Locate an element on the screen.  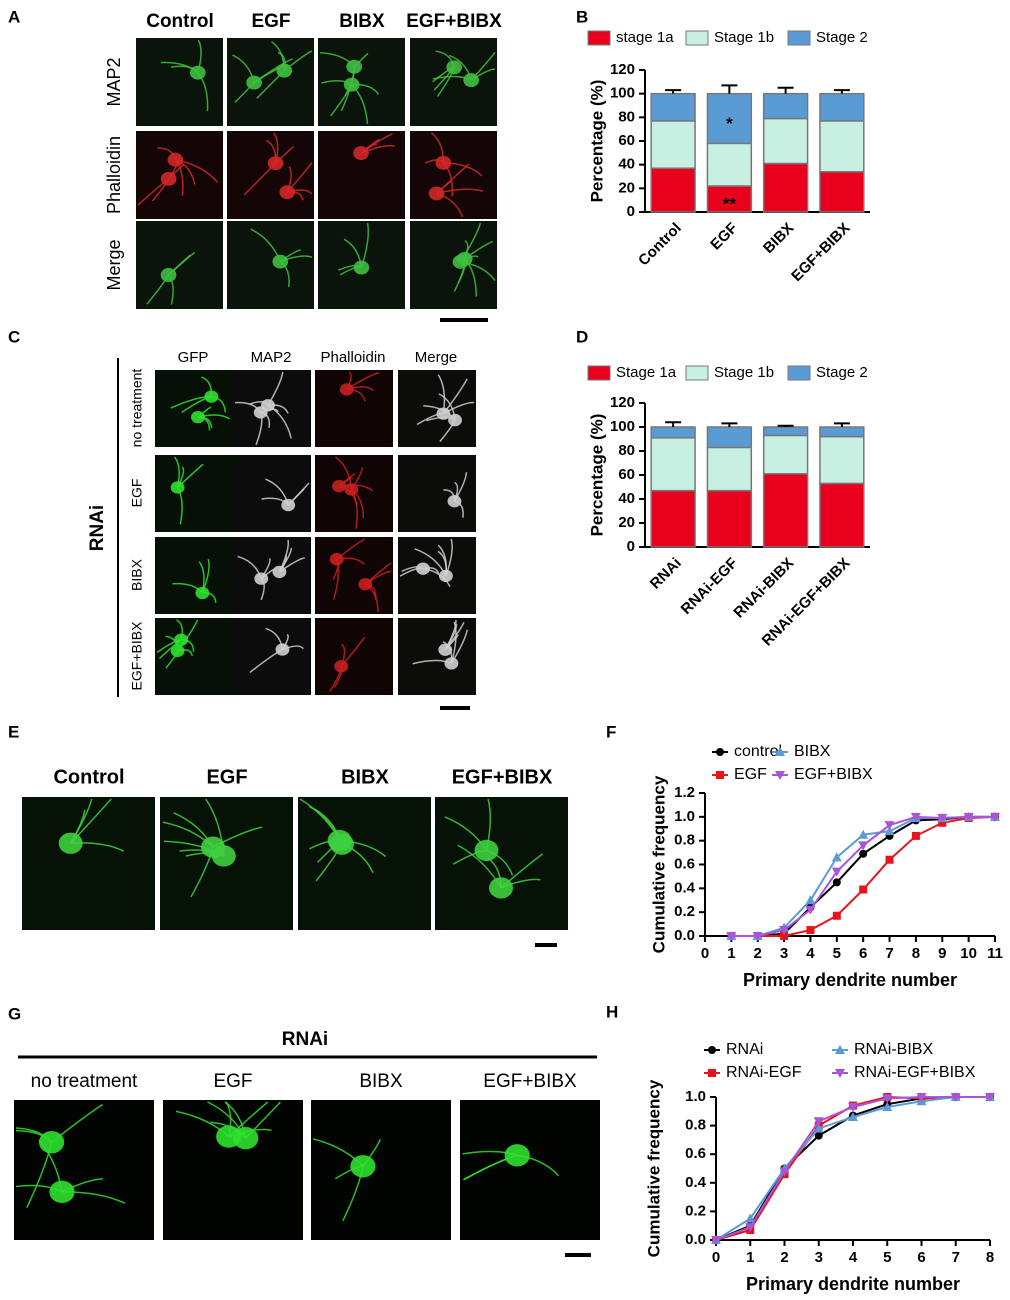
y-tick-label: 60 is located at coordinates (626, 140).